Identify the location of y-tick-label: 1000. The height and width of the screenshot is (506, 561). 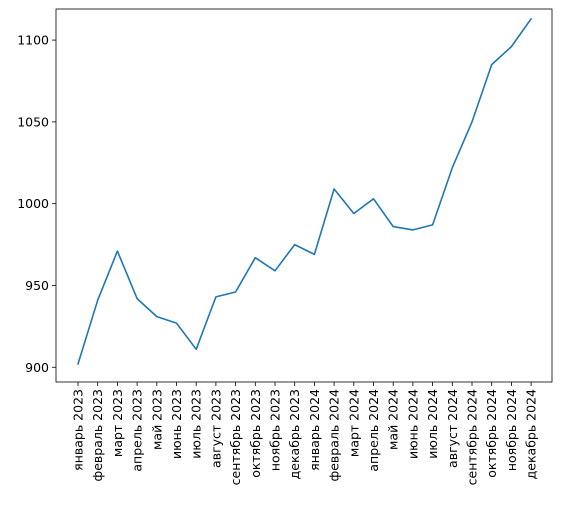
(33, 203).